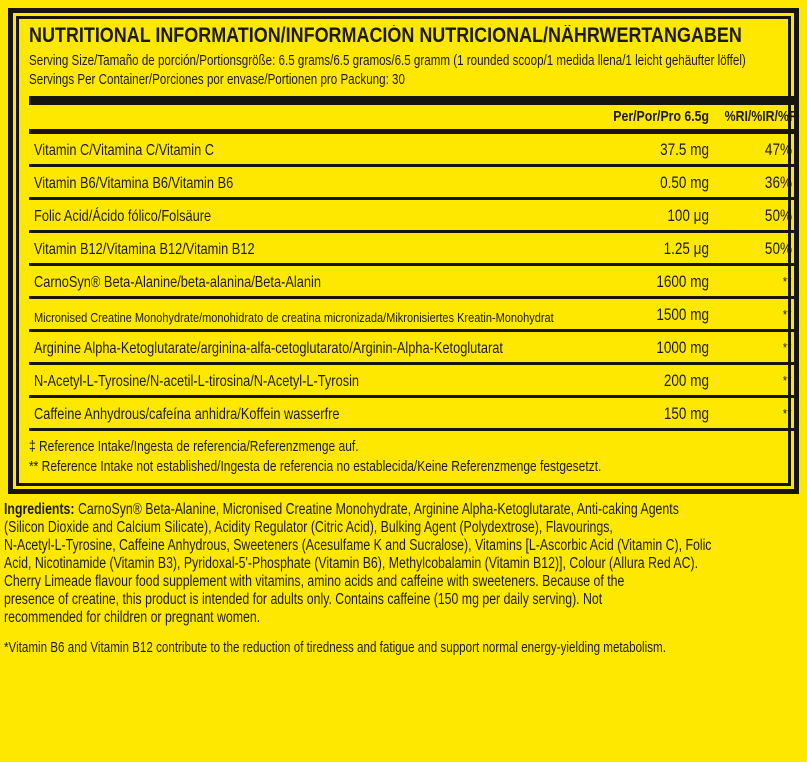  What do you see at coordinates (639, 282) in the screenshot?
I see `nutrient-amount: 1600 mg` at bounding box center [639, 282].